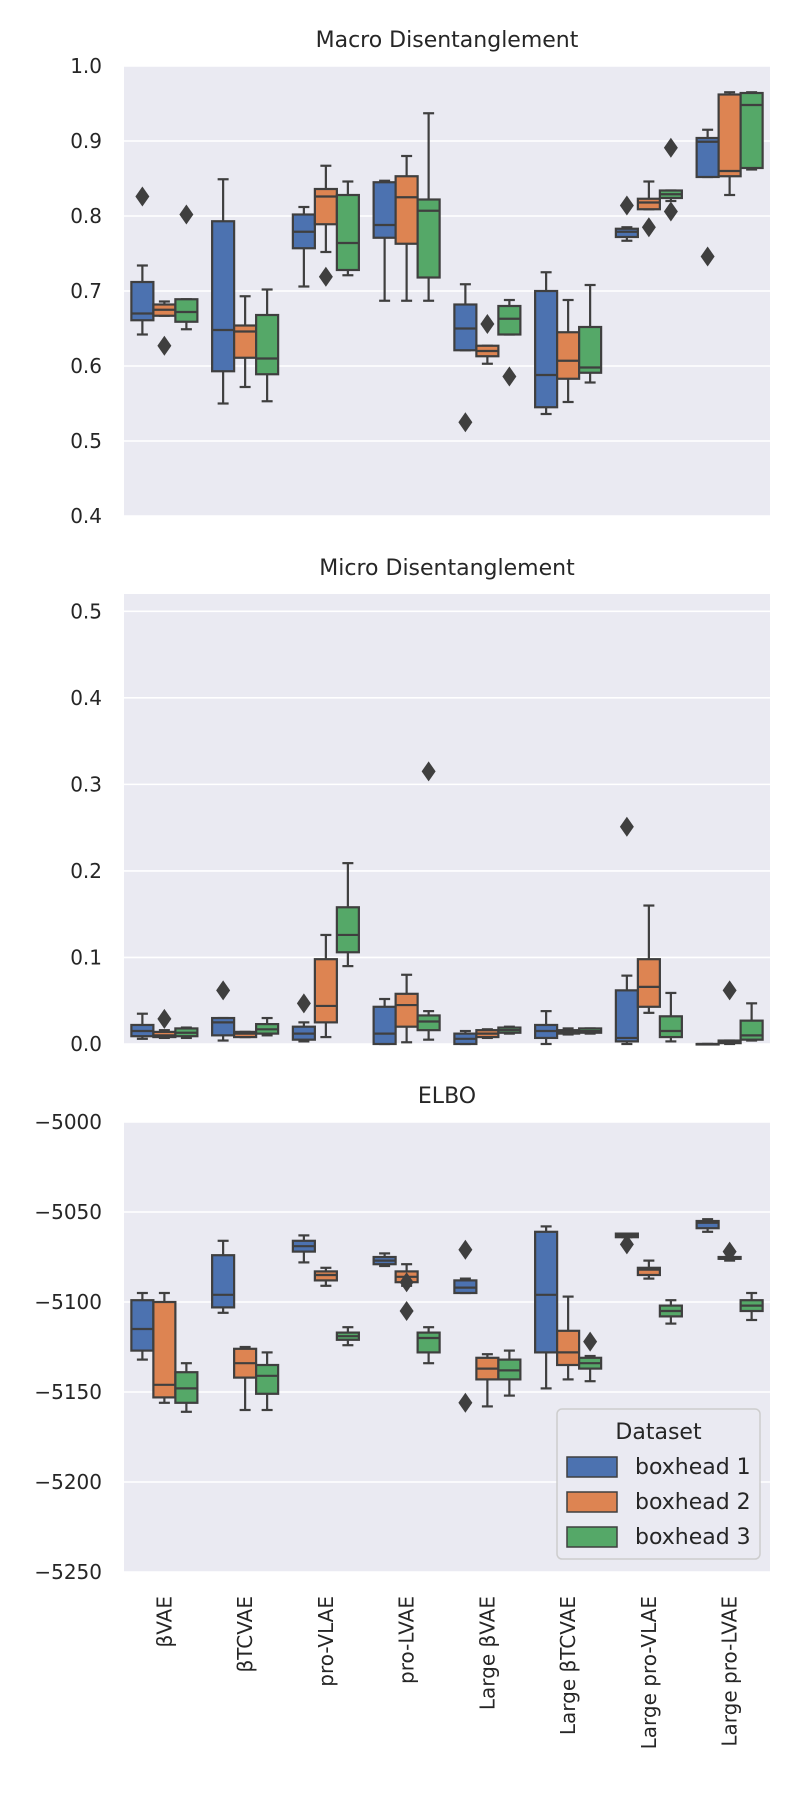 Image resolution: width=800 pixels, height=1800 pixels. Describe the element at coordinates (649, 1672) in the screenshot. I see `x-tick-label: Large pro-VLAE` at that location.